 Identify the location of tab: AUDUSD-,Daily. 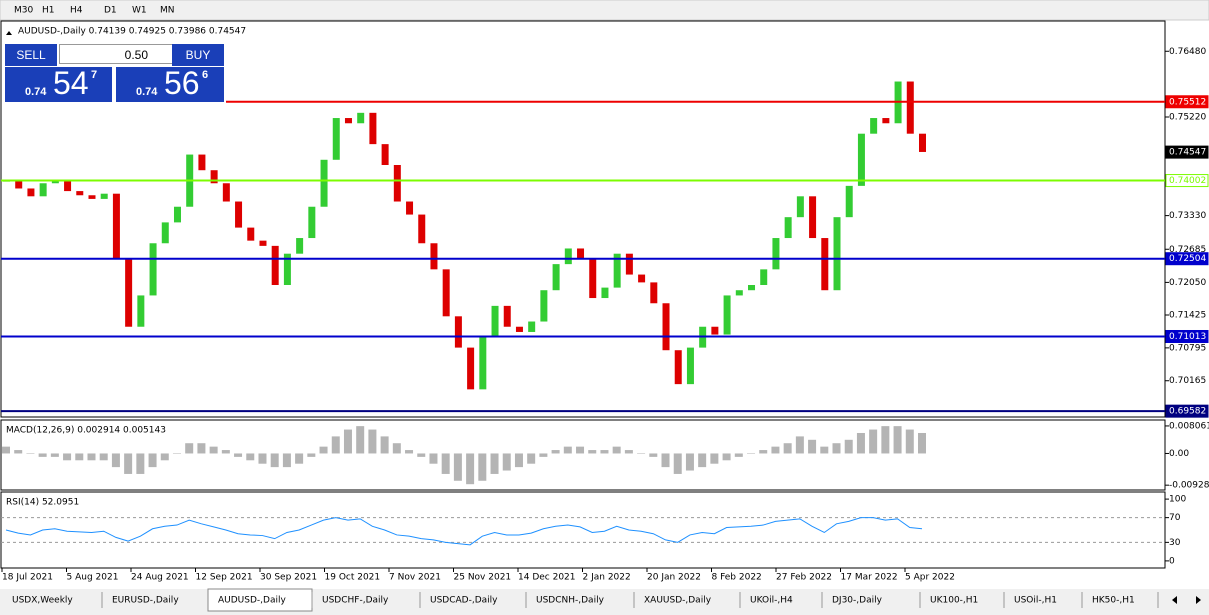
(252, 601).